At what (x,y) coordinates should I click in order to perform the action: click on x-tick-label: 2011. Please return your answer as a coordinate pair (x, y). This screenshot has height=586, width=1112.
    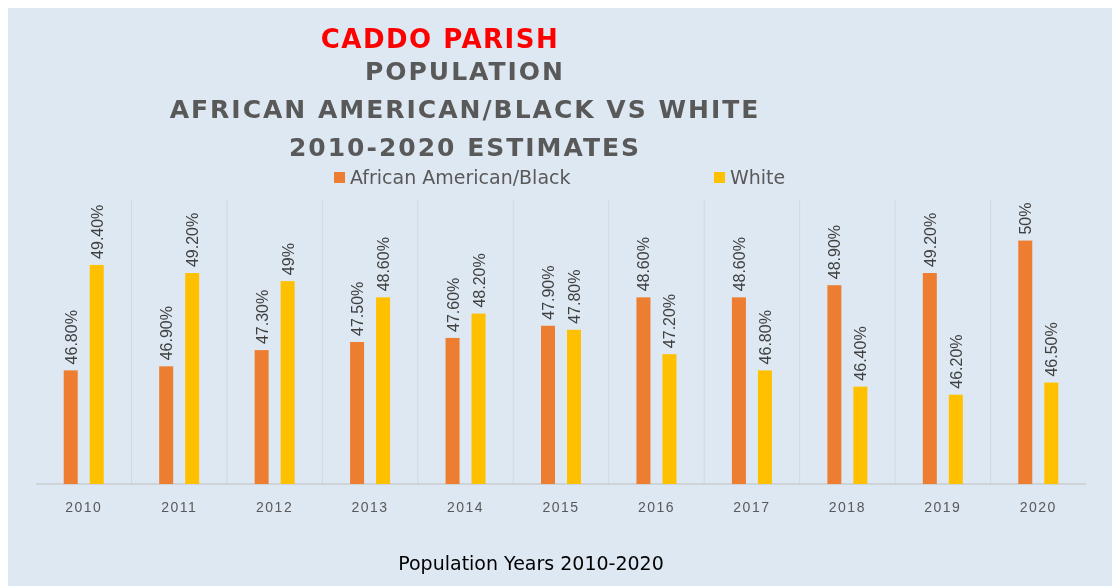
    Looking at the image, I should click on (179, 507).